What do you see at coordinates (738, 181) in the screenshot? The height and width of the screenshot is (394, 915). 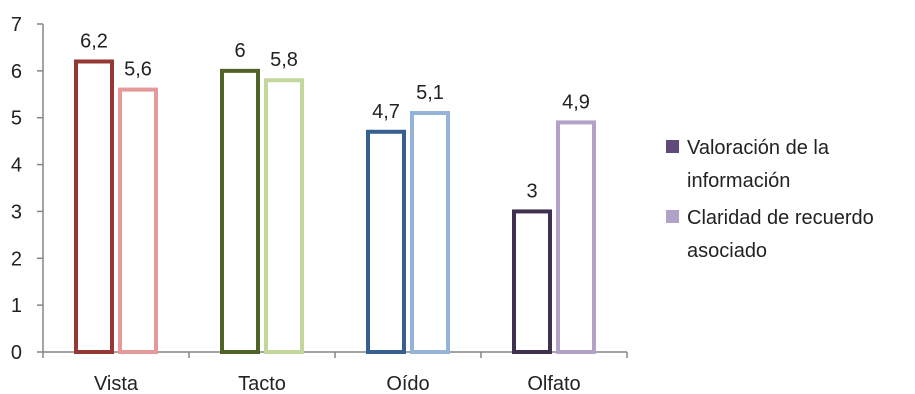 I see `legend-label: información` at bounding box center [738, 181].